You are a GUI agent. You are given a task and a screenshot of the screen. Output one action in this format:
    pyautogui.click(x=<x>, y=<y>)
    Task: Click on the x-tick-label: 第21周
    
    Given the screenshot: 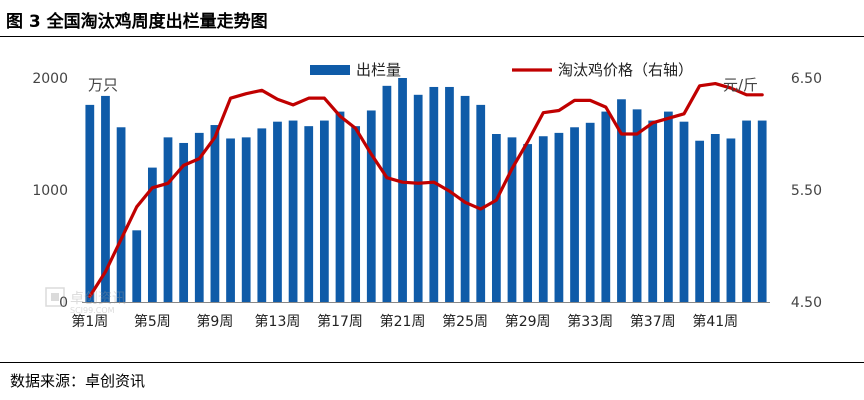 What is the action you would take?
    pyautogui.click(x=403, y=321)
    